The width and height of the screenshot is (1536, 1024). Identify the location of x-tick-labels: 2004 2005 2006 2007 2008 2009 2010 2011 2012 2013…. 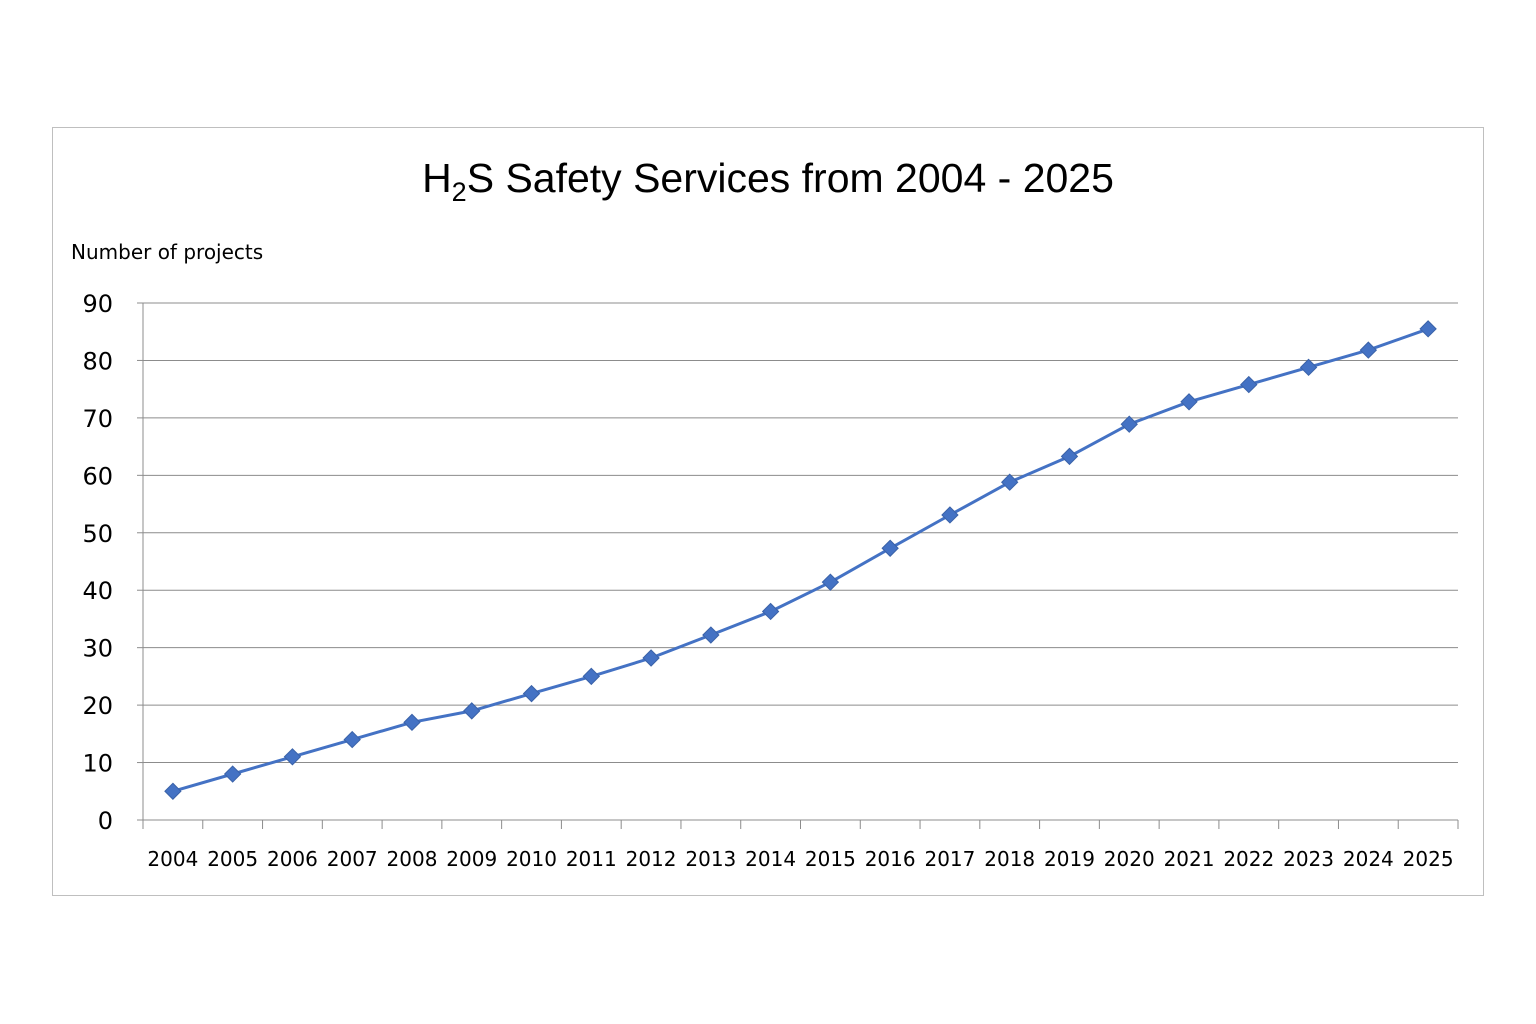
(800, 859).